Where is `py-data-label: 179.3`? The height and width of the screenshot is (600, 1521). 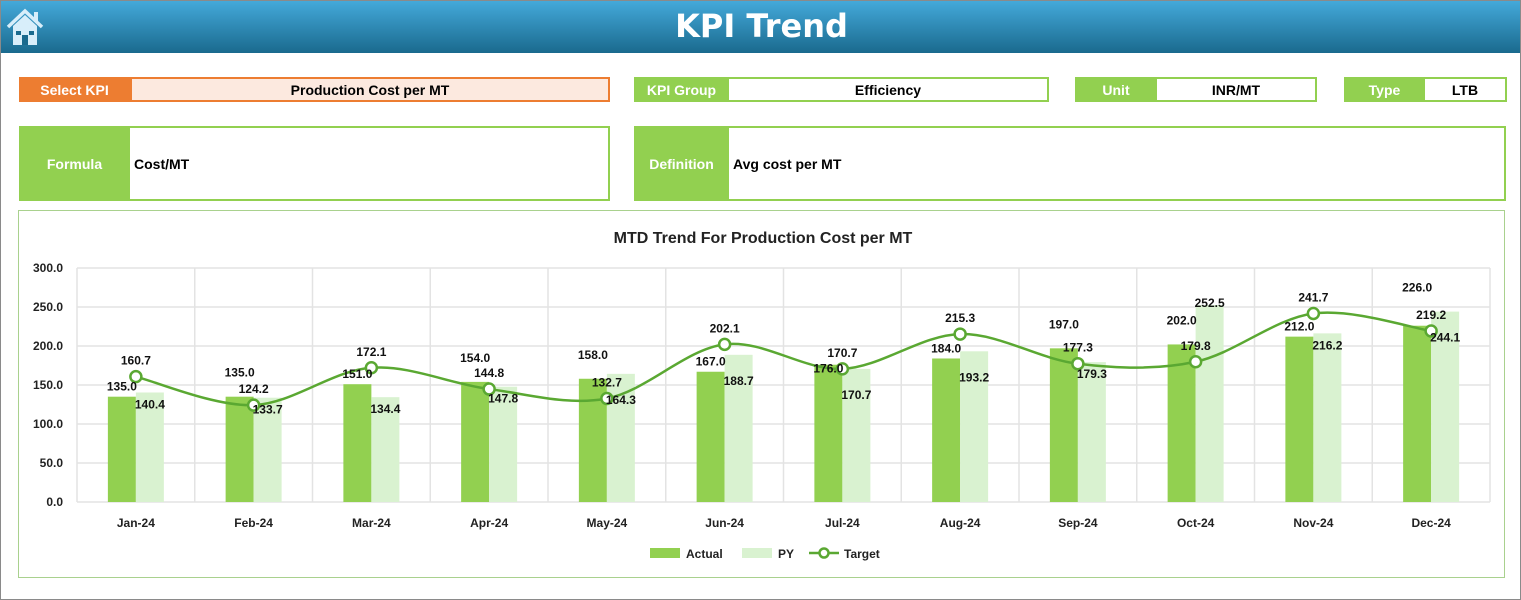
py-data-label: 179.3 is located at coordinates (1092, 374).